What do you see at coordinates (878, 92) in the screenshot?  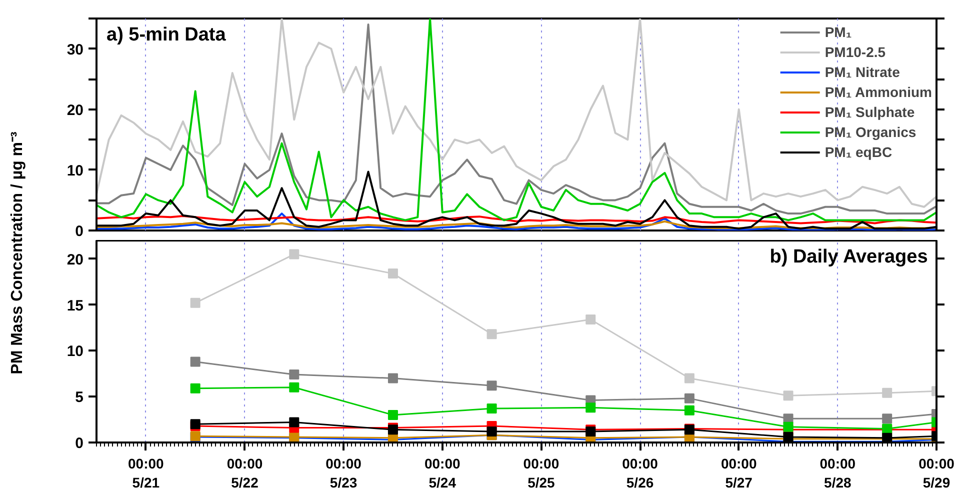 I see `legend-label: PM₁ Ammonium` at bounding box center [878, 92].